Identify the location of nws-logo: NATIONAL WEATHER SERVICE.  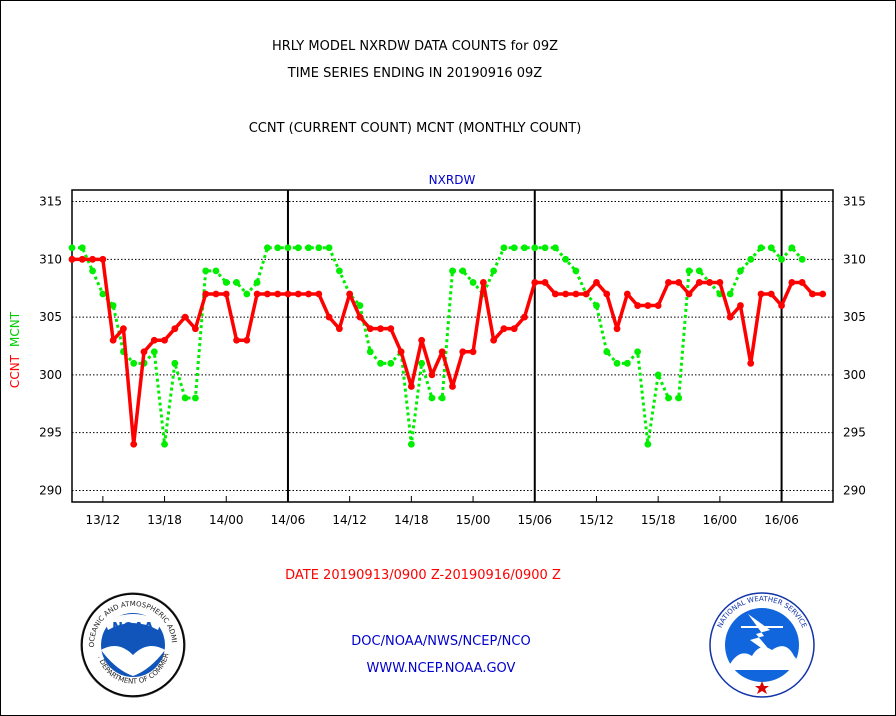
(762, 645).